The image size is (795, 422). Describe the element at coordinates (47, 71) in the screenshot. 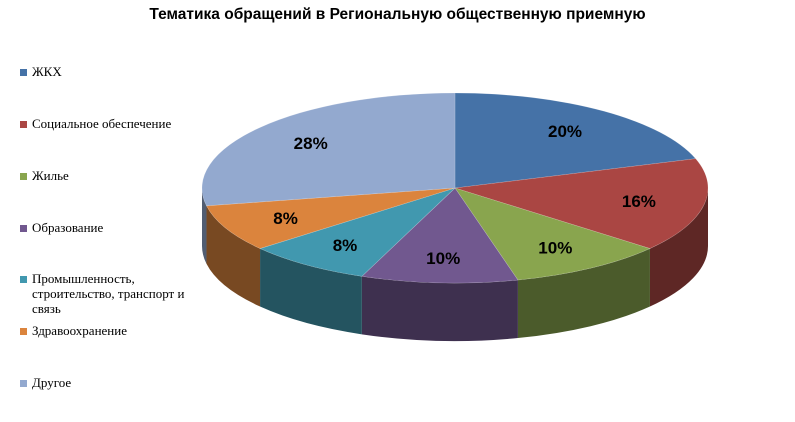

I see `legend-label: ЖКХ` at that location.